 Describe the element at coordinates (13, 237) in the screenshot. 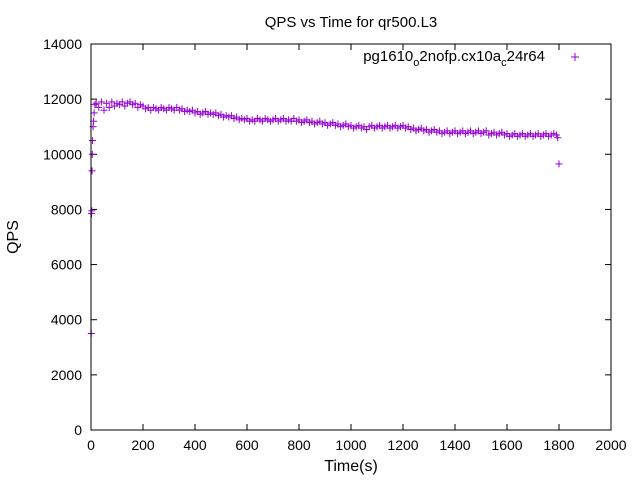

I see `y-axis-label: QPS` at that location.